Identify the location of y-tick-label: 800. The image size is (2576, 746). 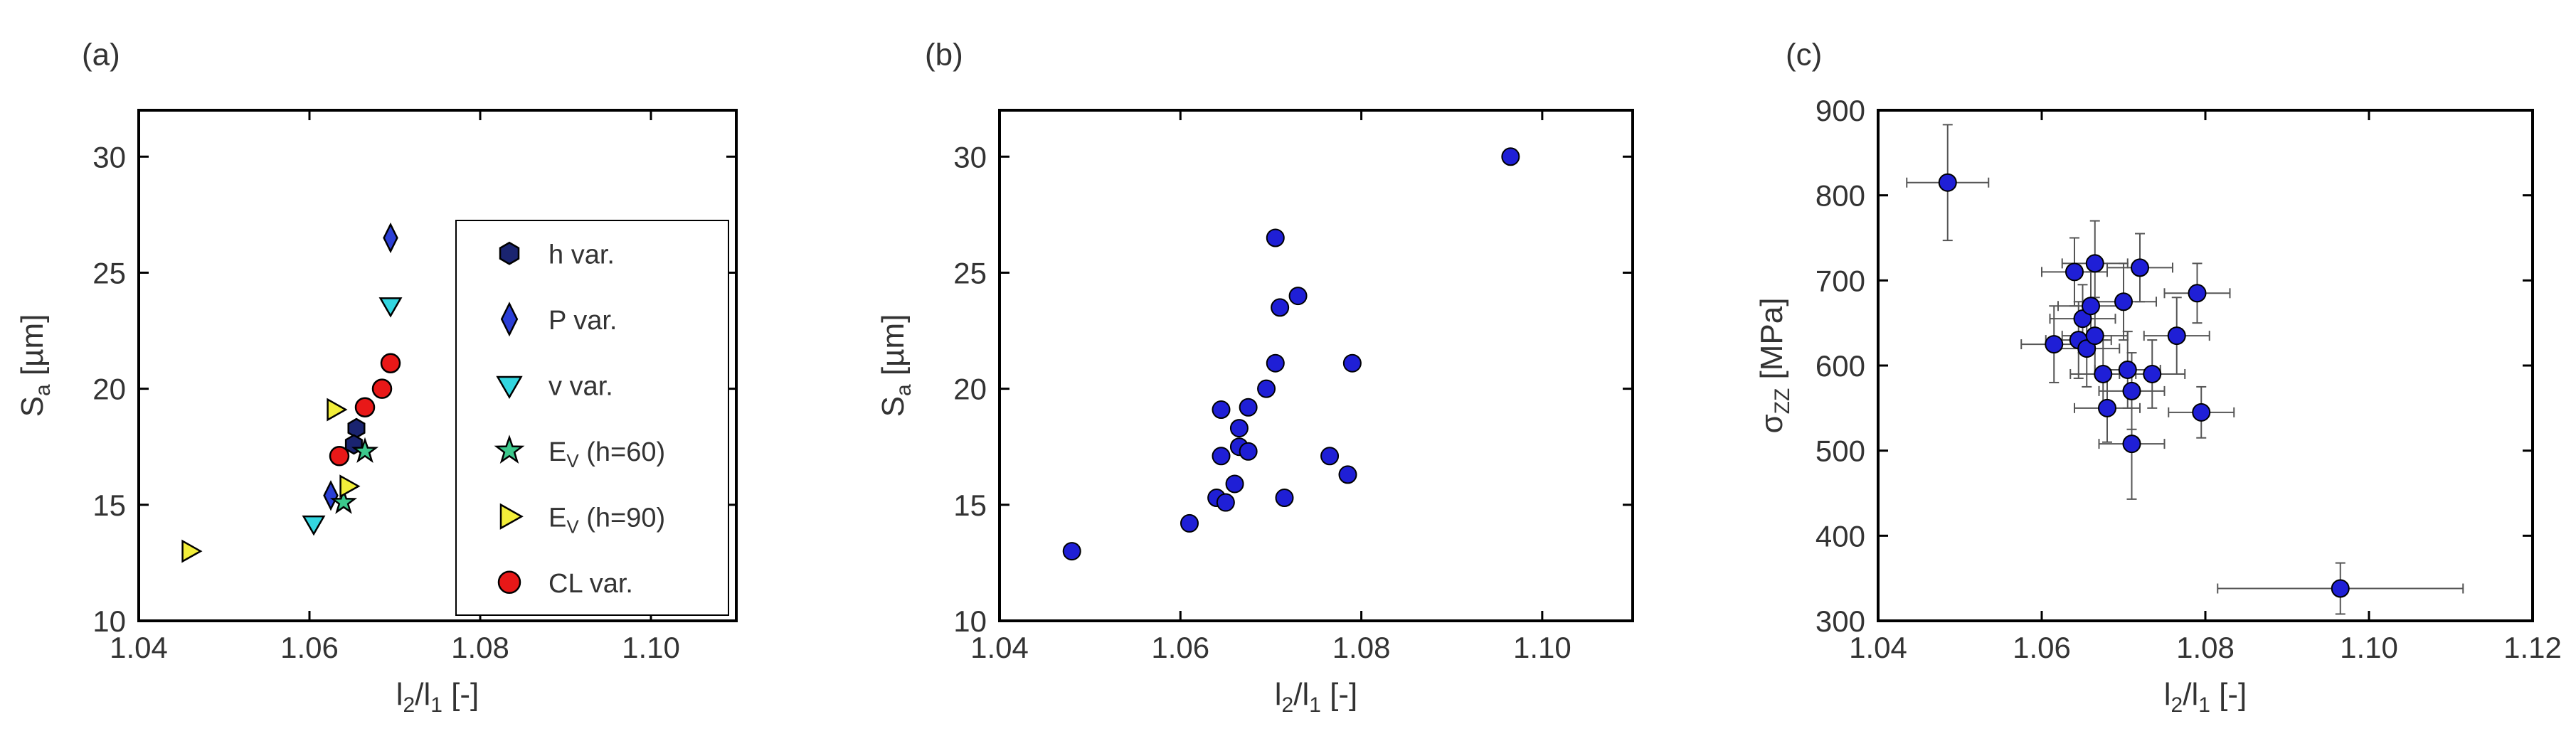
(1840, 196).